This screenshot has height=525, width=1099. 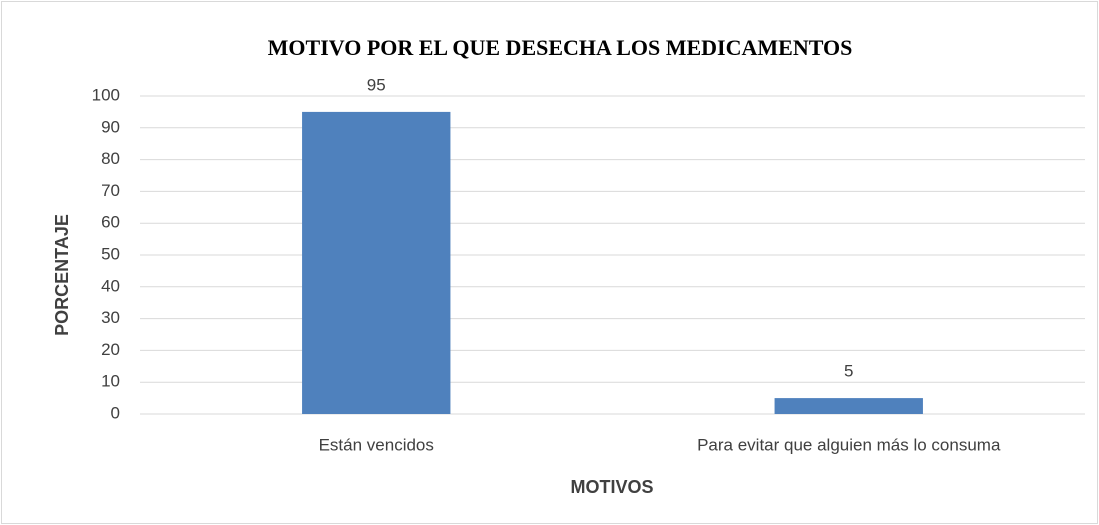 I want to click on y-tick-label: 100, so click(x=106, y=94).